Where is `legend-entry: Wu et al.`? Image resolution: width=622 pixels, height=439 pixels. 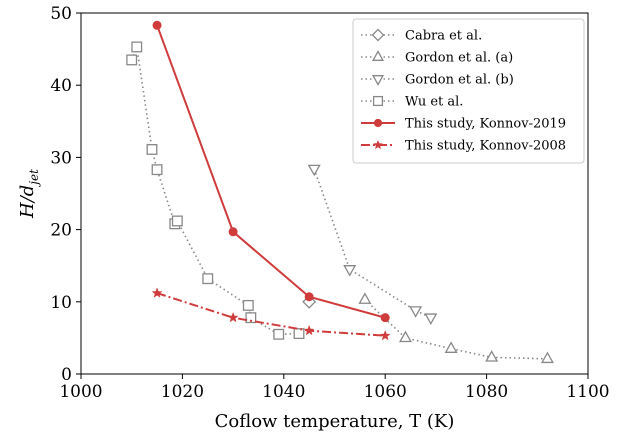
legend-entry: Wu et al. is located at coordinates (412, 102).